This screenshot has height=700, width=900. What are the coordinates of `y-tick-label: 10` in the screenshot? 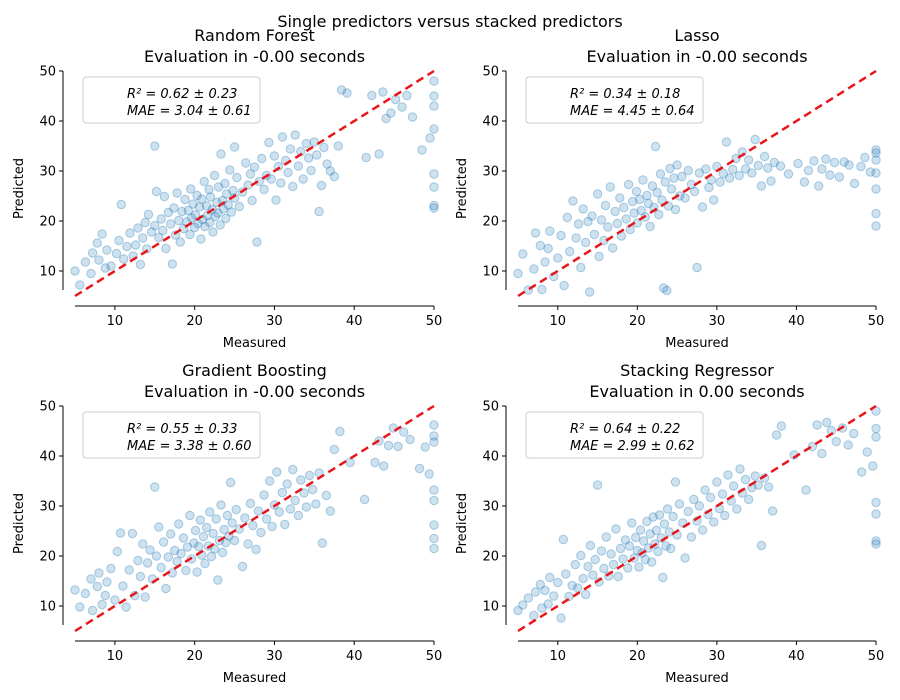 It's located at (490, 272).